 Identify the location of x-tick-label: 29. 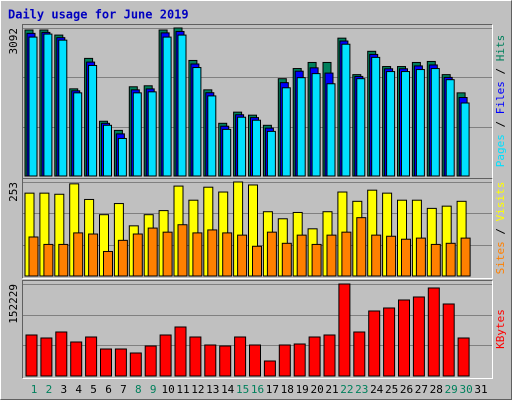
(451, 389).